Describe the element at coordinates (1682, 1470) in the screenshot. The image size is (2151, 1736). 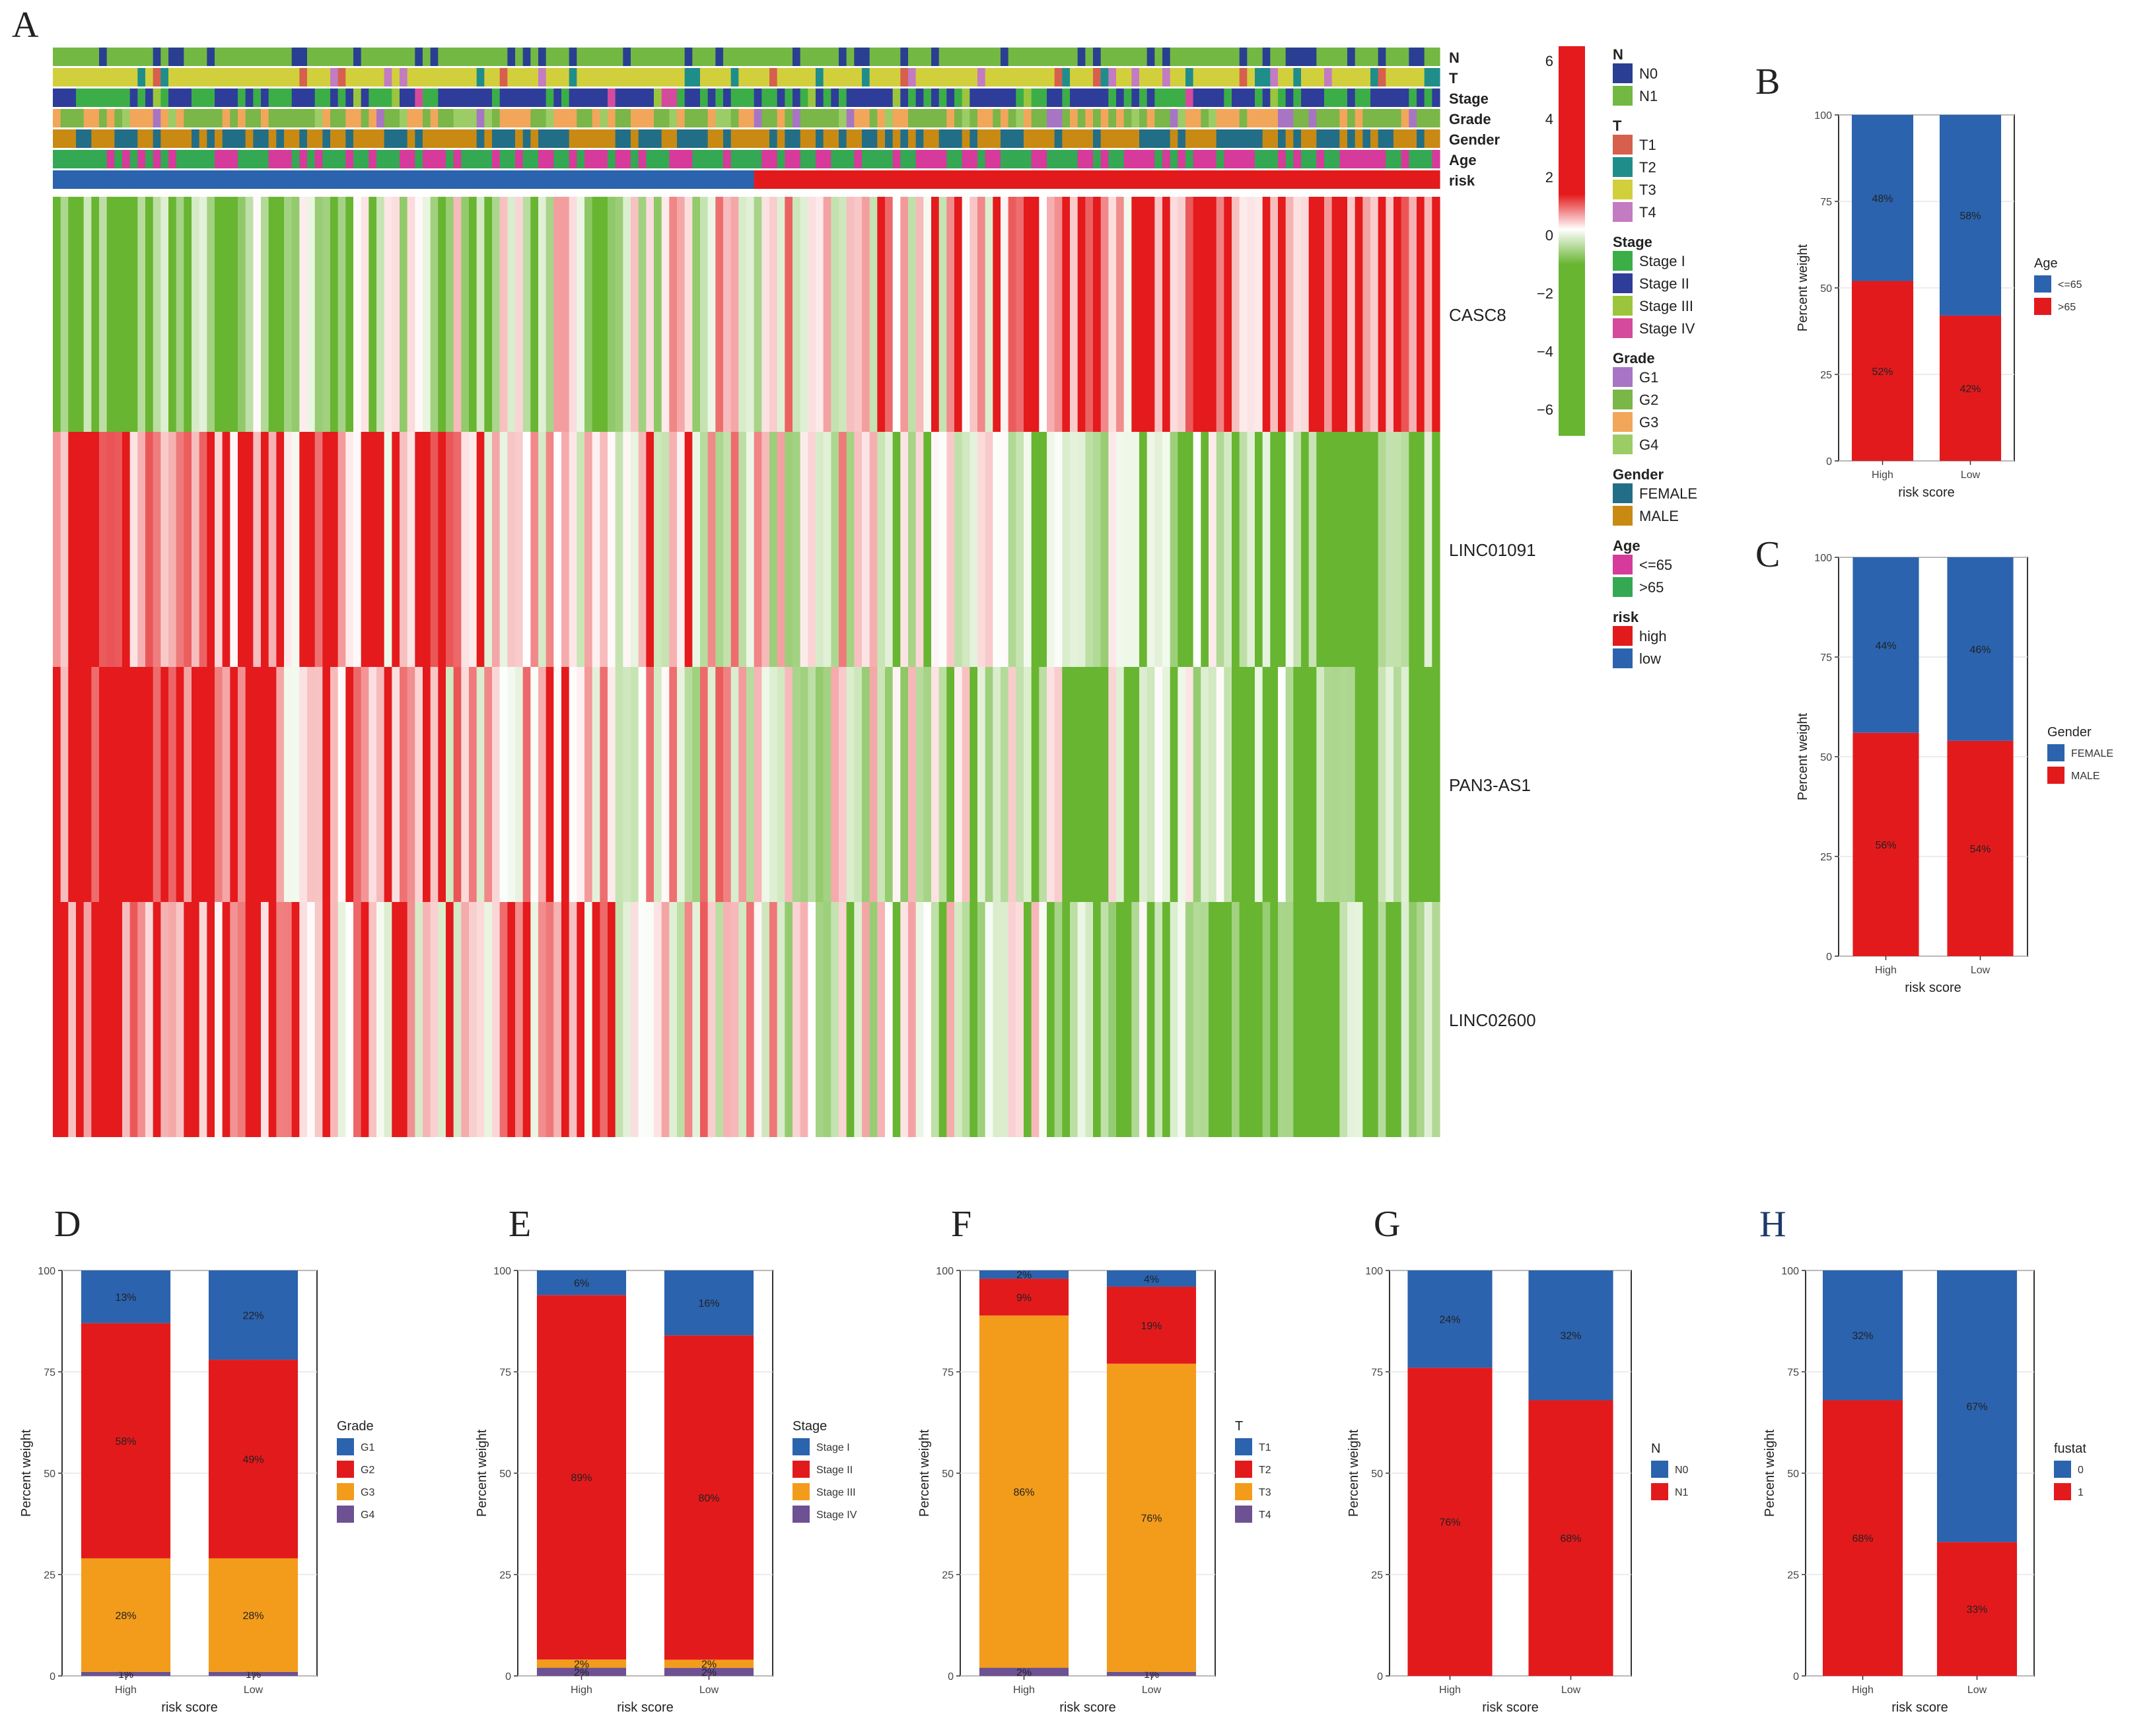
I see `legend-label: N0` at that location.